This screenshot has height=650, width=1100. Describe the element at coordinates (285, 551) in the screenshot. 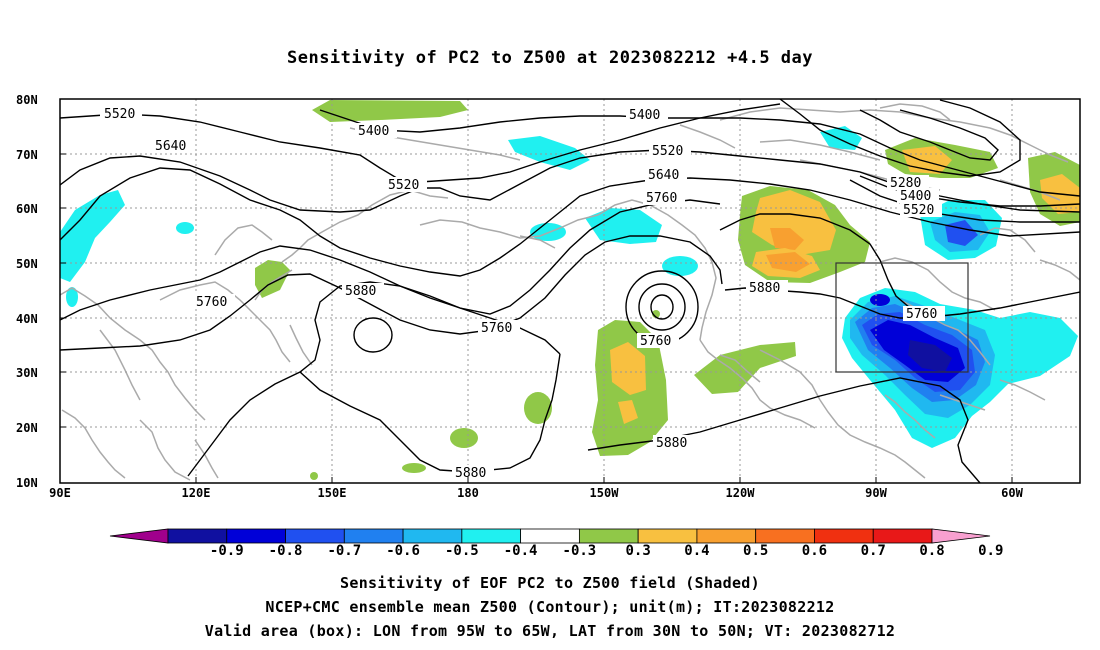

I see `colorbar-tick-label: -0.8` at that location.